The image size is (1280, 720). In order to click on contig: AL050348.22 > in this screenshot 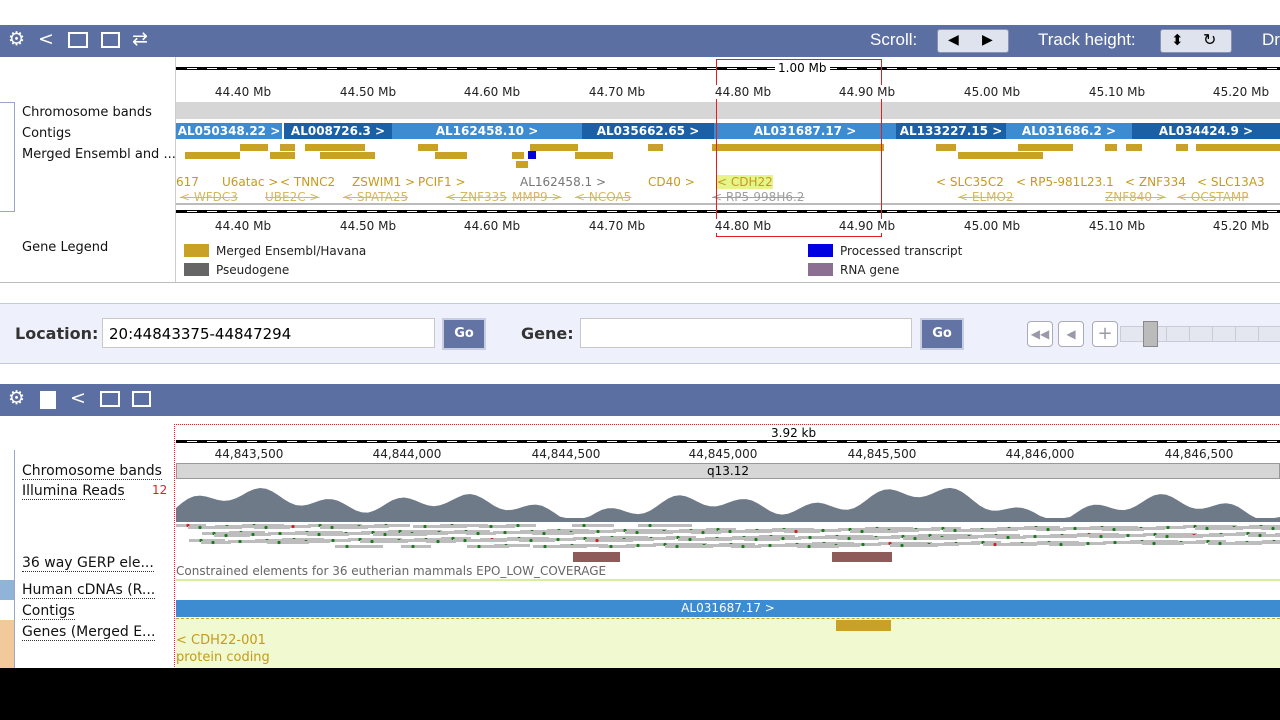, I will do `click(229, 131)`.